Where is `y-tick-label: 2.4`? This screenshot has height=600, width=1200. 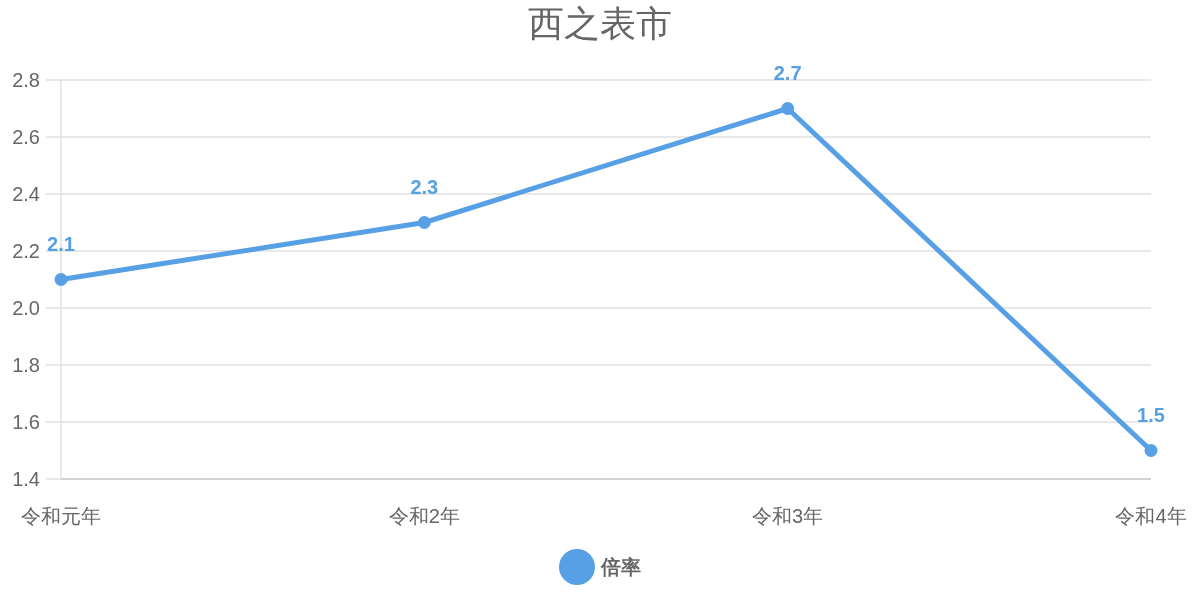 y-tick-label: 2.4 is located at coordinates (26, 194).